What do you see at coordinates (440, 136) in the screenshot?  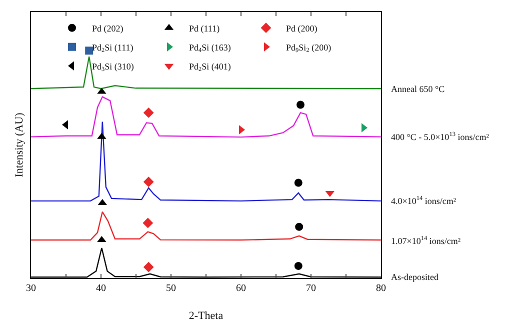 I see `series-label: 400 °C - 5.0×10$^{13}$ ions/cm²` at bounding box center [440, 136].